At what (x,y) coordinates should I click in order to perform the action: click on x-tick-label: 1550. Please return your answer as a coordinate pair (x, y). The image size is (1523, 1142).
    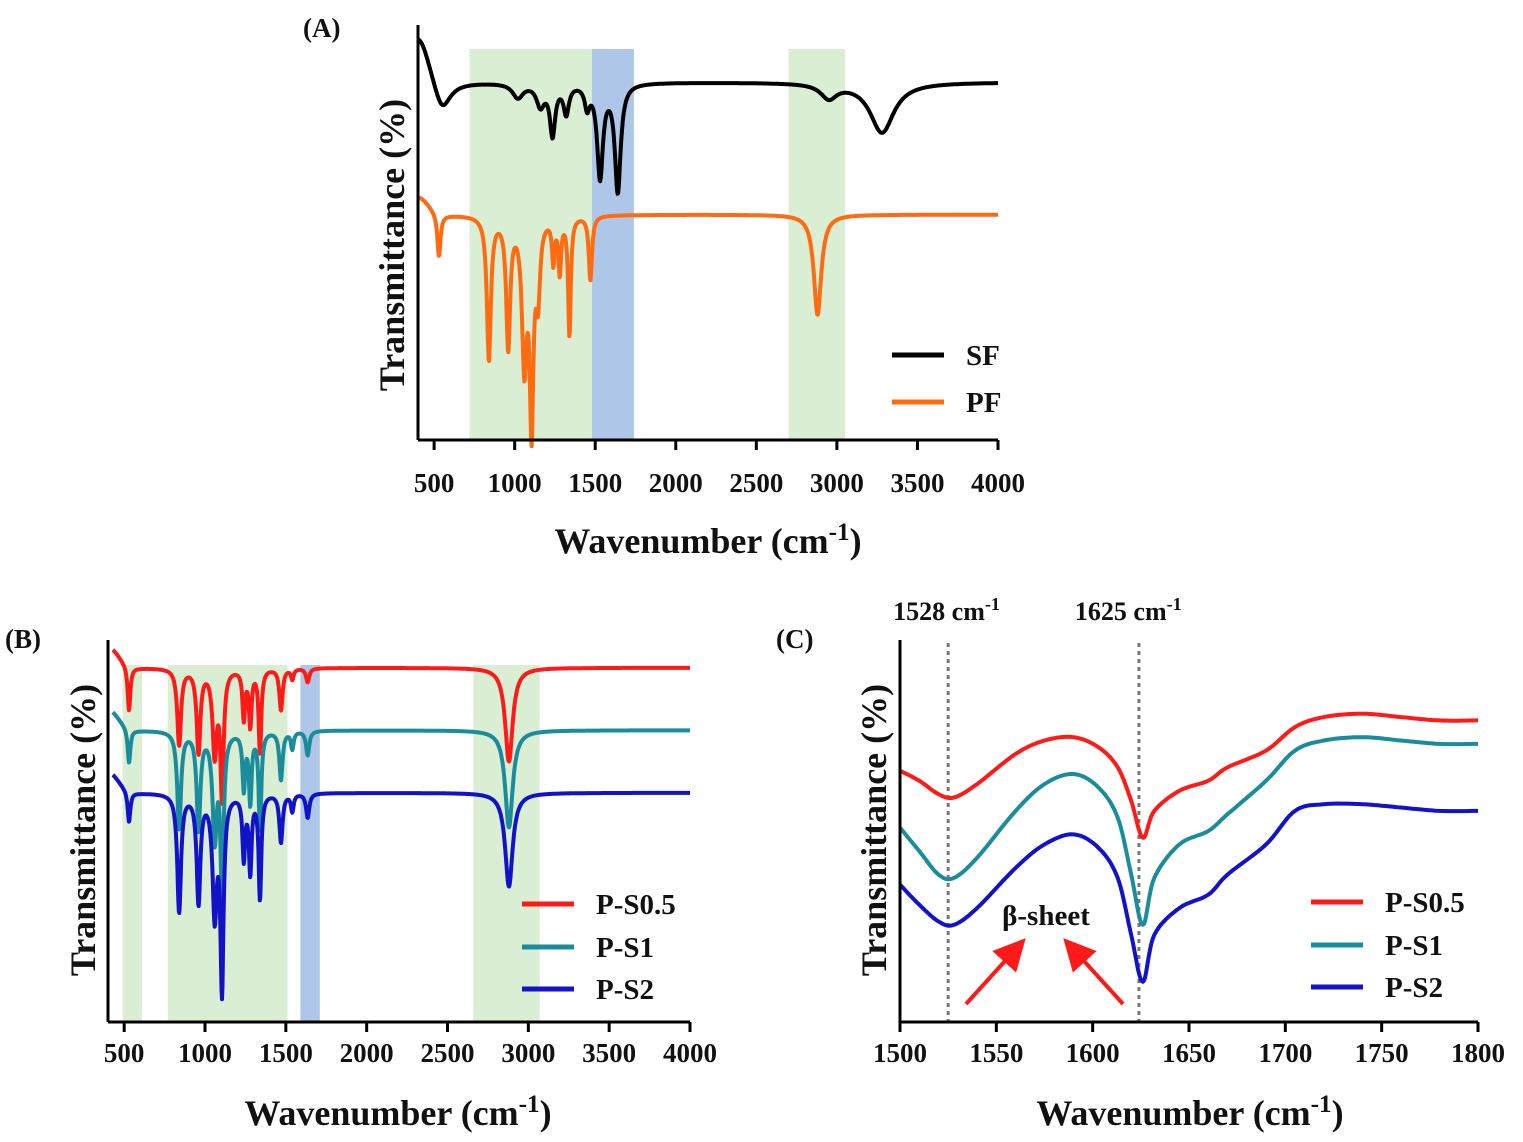
    Looking at the image, I should click on (996, 1053).